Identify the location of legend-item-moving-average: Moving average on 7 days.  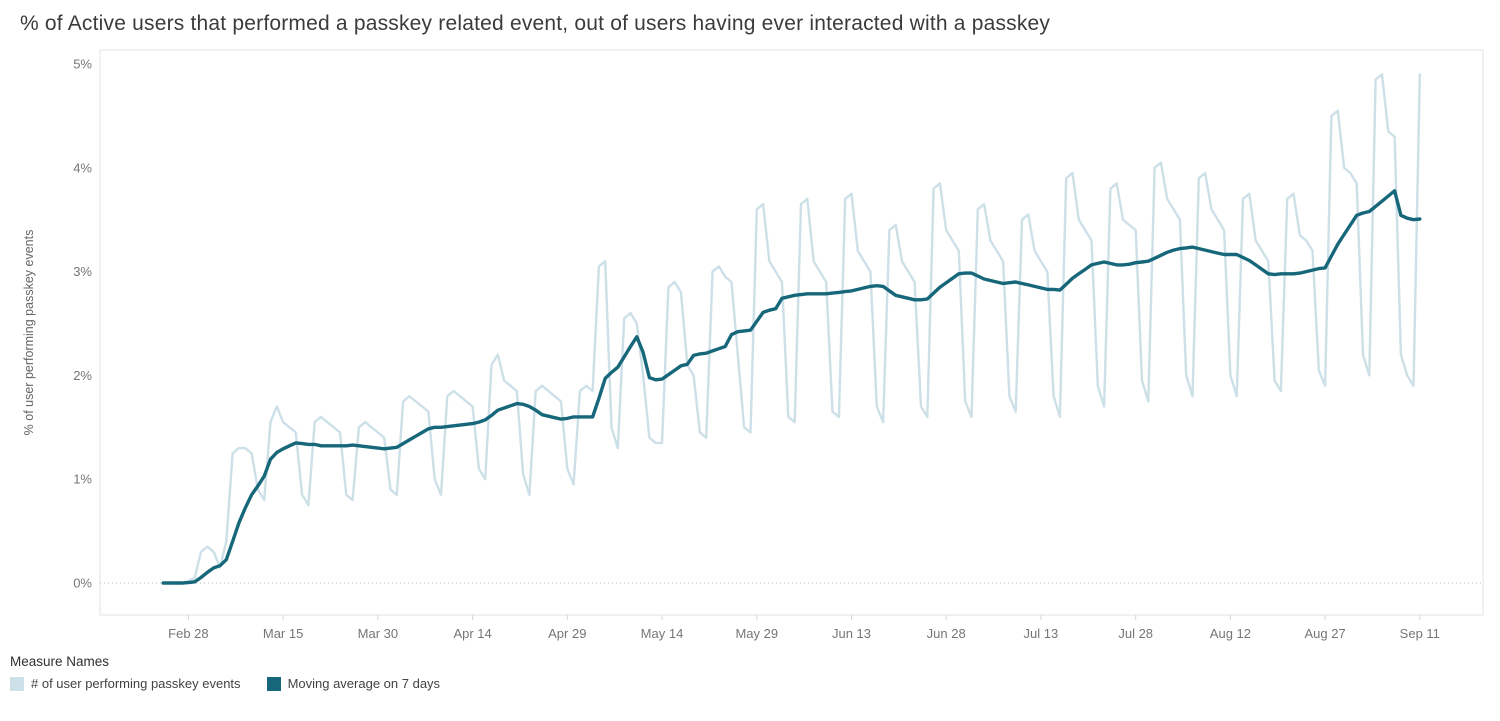
(353, 683).